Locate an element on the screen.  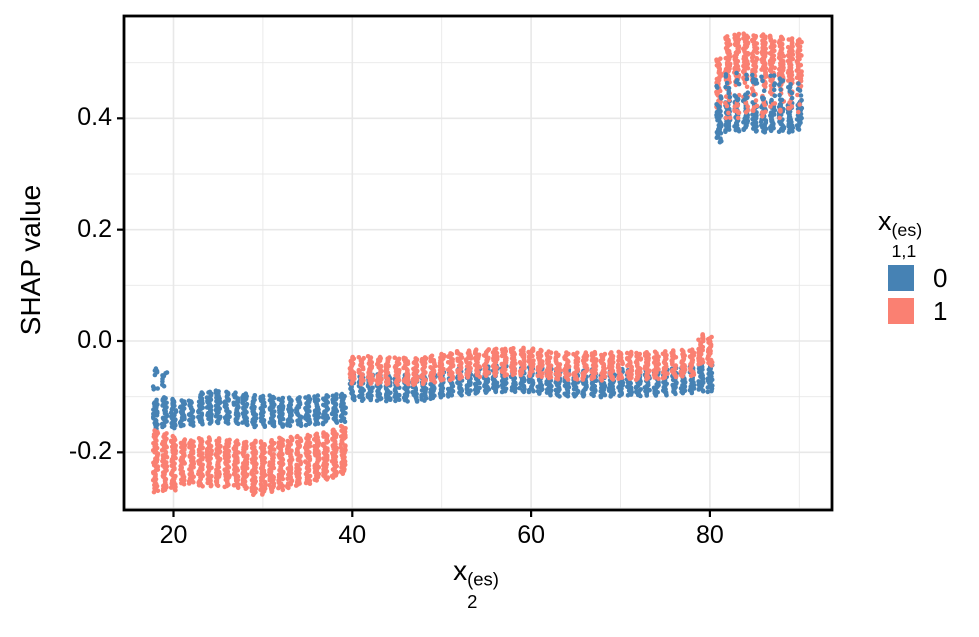
y-axis-title: SHAP value is located at coordinates (31, 260).